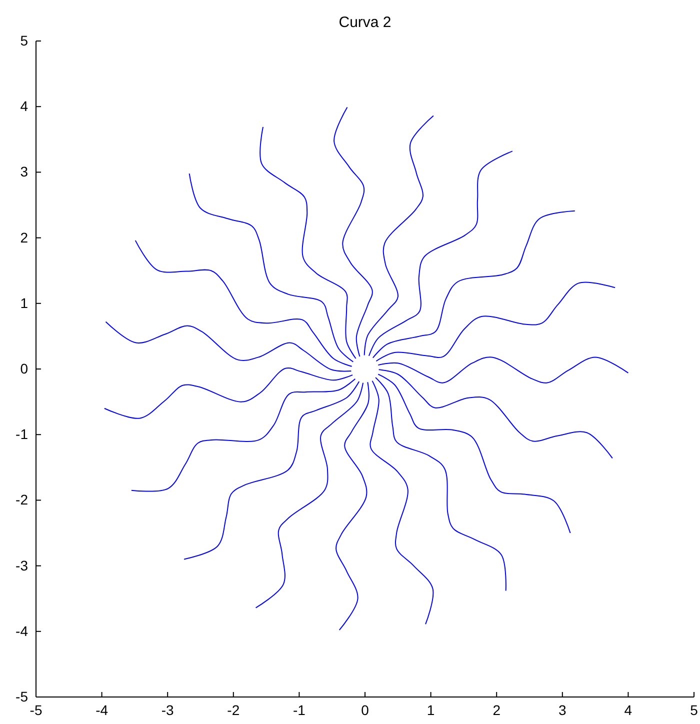  I want to click on y-tick-label: 2, so click(24, 237).